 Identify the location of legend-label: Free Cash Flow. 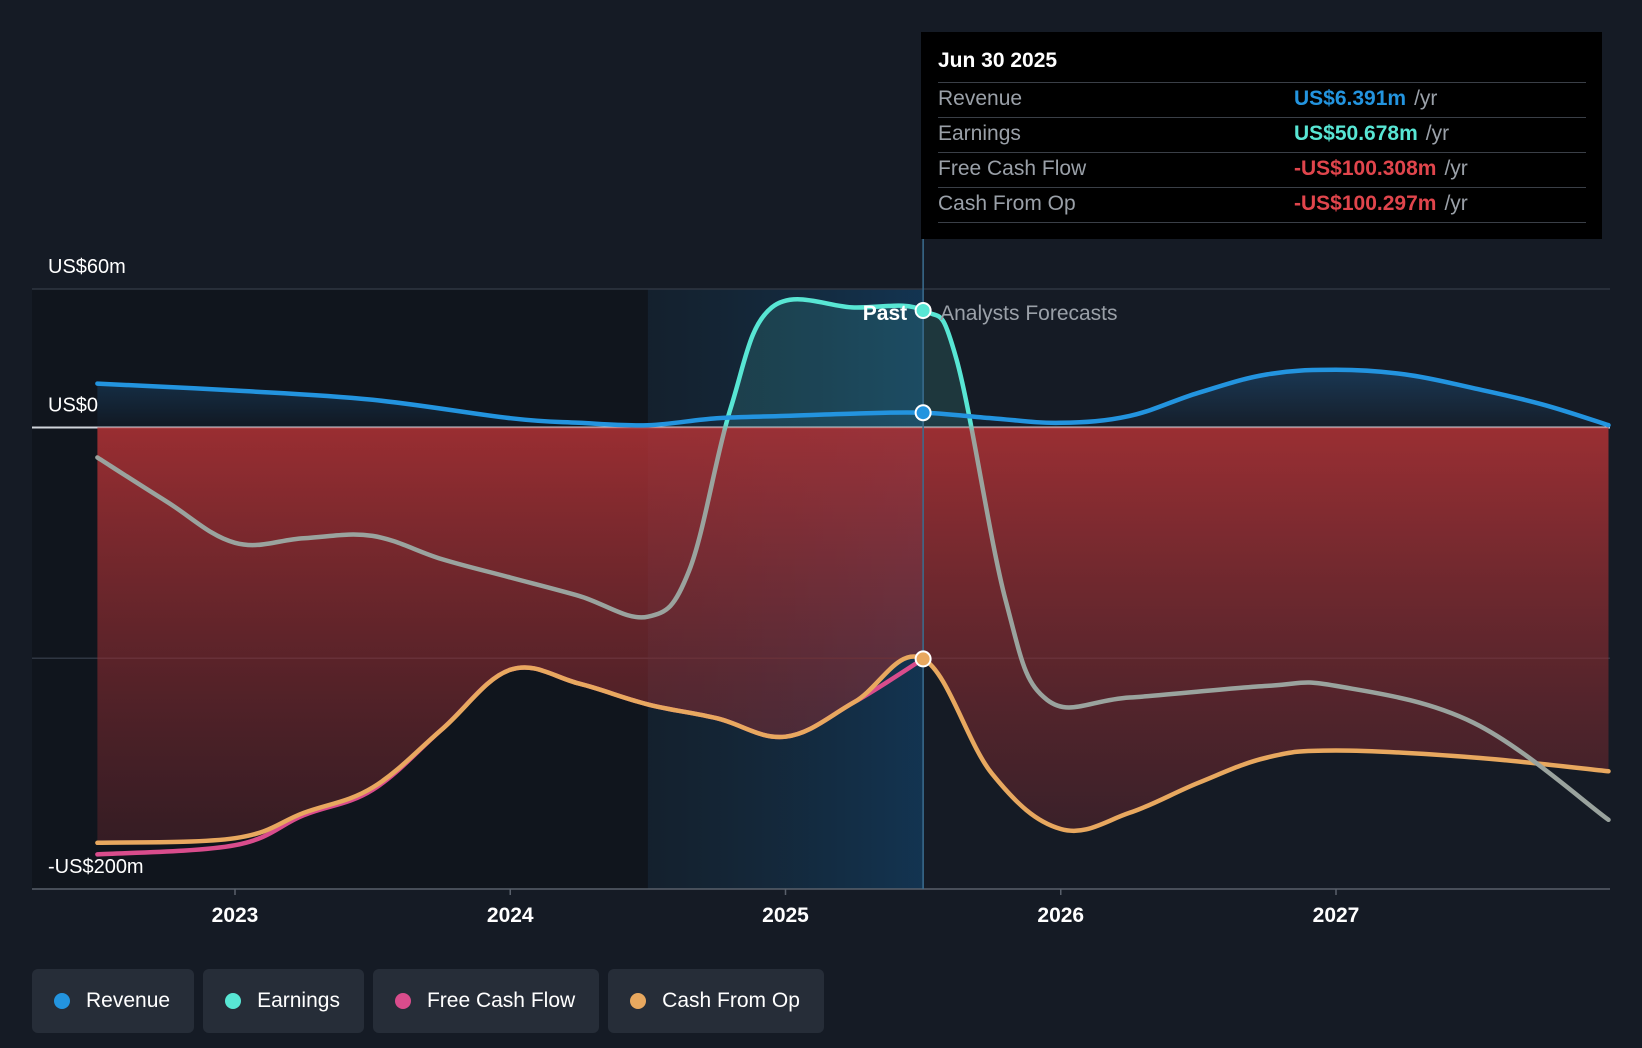
(501, 1000).